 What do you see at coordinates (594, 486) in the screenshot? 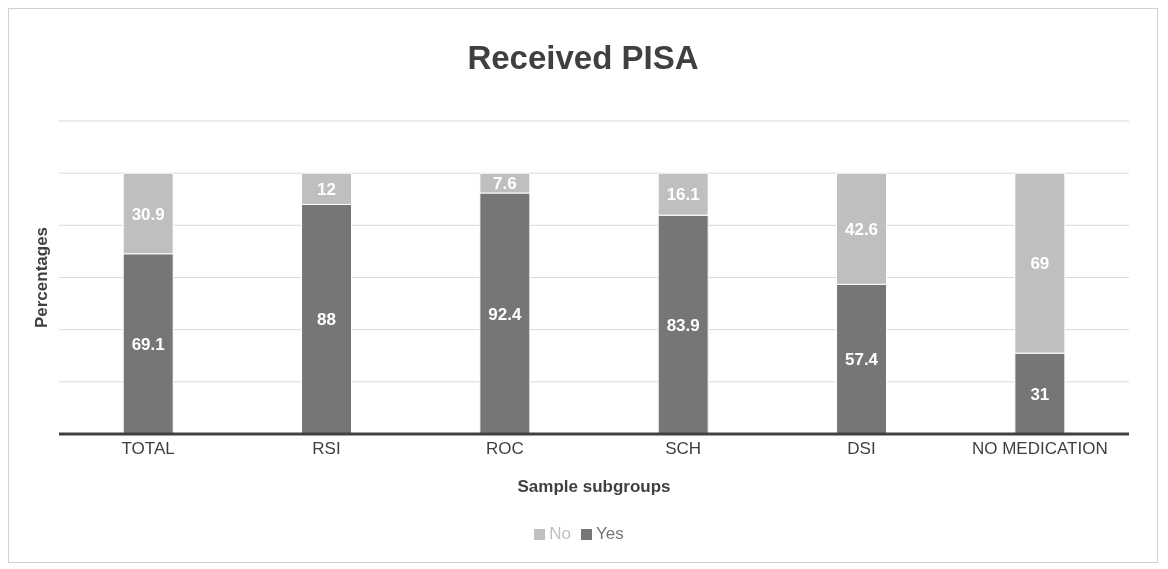
I see `x-axis-title: Sample subgroups` at bounding box center [594, 486].